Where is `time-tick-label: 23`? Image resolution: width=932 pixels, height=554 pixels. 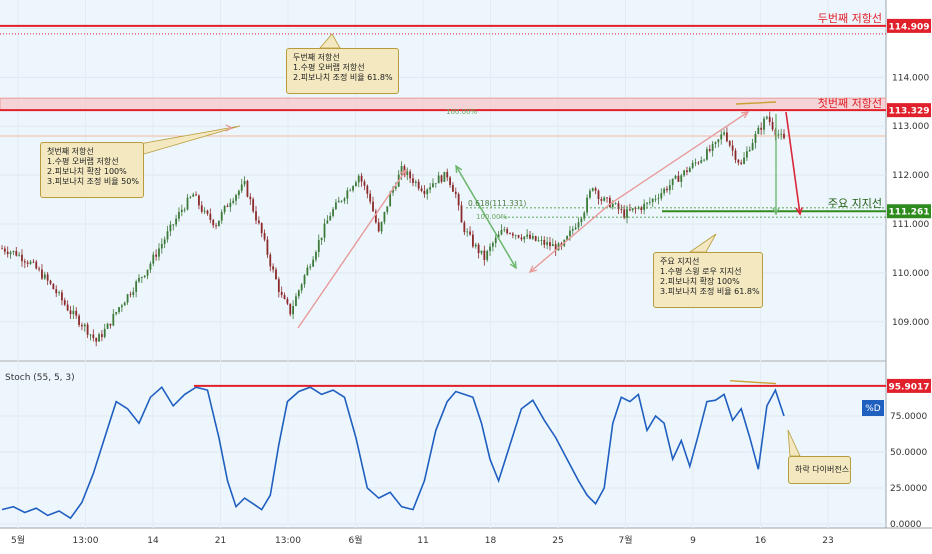
time-tick-label: 23 is located at coordinates (827, 541).